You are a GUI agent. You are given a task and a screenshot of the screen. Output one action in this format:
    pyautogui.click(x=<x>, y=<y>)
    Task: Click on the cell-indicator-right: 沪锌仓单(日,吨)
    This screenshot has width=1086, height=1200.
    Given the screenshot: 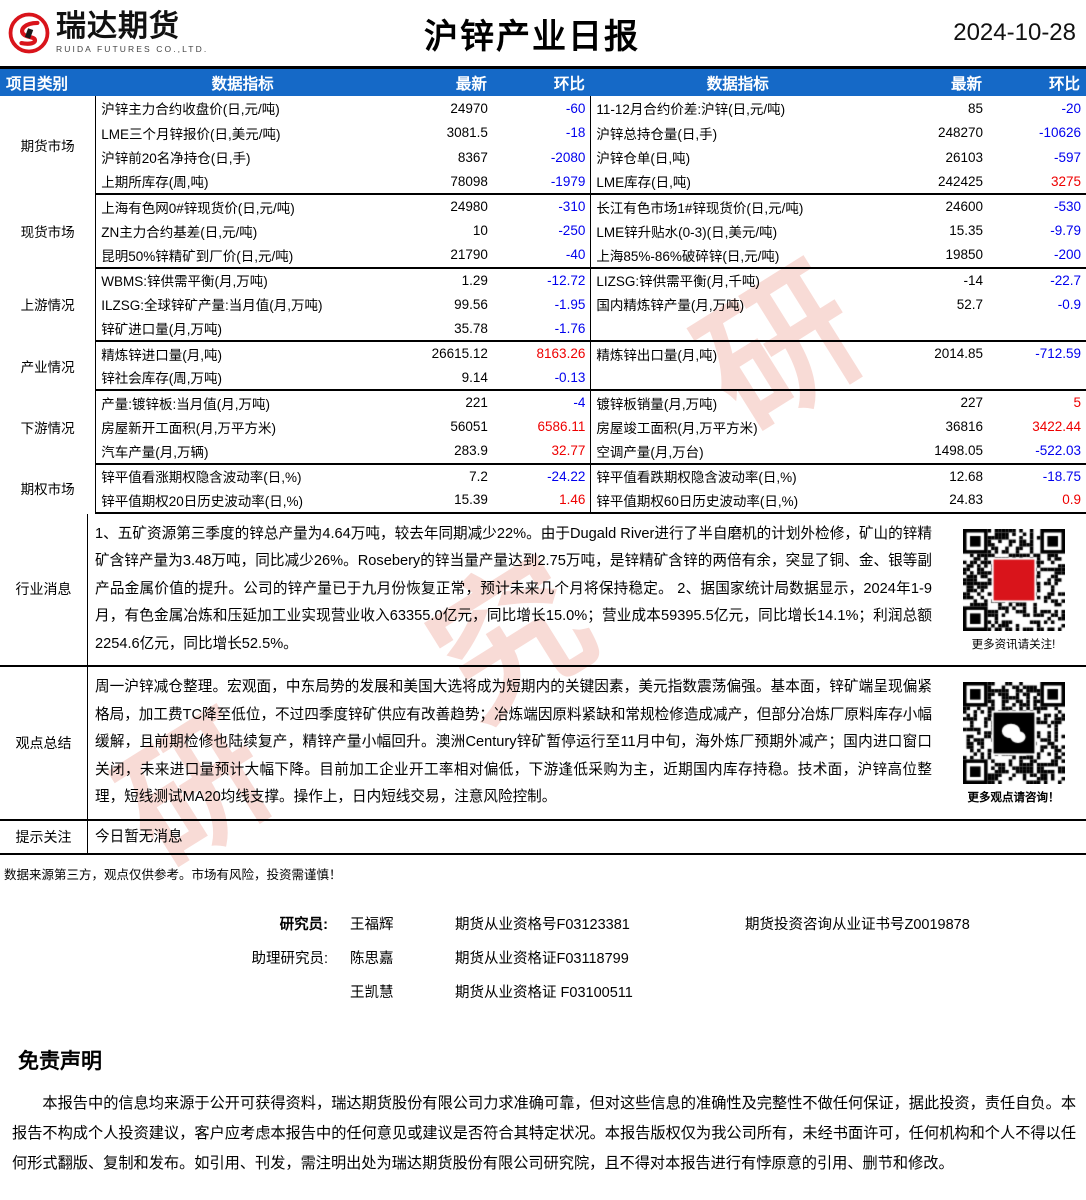 What is the action you would take?
    pyautogui.click(x=737, y=157)
    